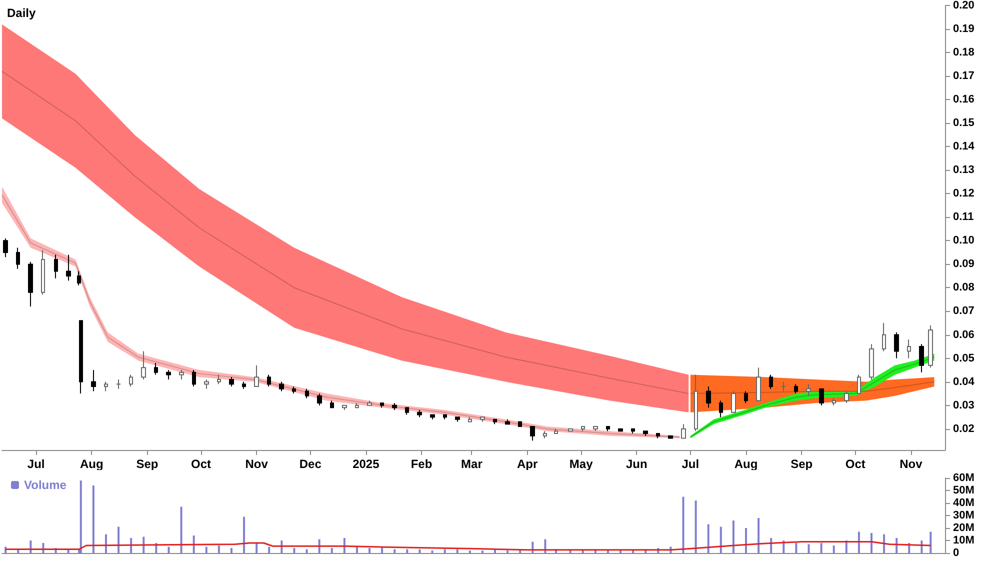  Describe the element at coordinates (963, 288) in the screenshot. I see `y-tick-label: 0.08` at that location.